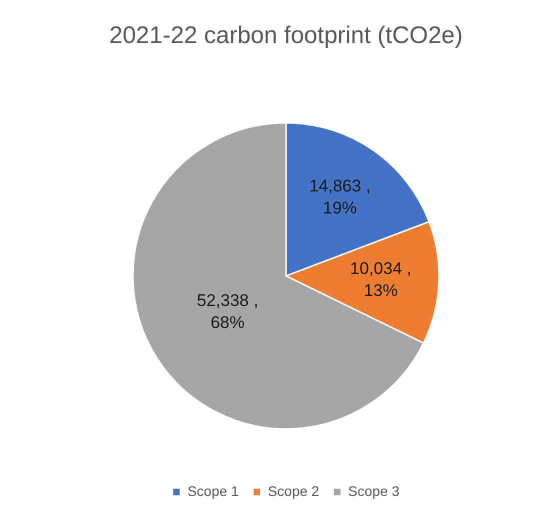 Image resolution: width=552 pixels, height=519 pixels. I want to click on data-label: 14,863 , 19%, so click(340, 197).